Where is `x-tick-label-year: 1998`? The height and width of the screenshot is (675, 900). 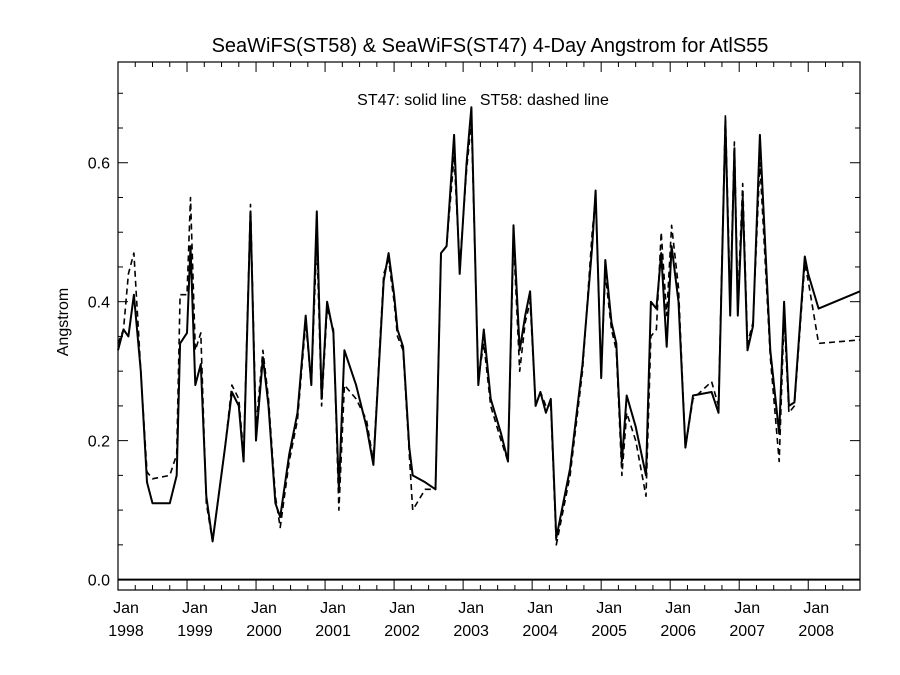
x-tick-label-year: 1998 is located at coordinates (126, 631).